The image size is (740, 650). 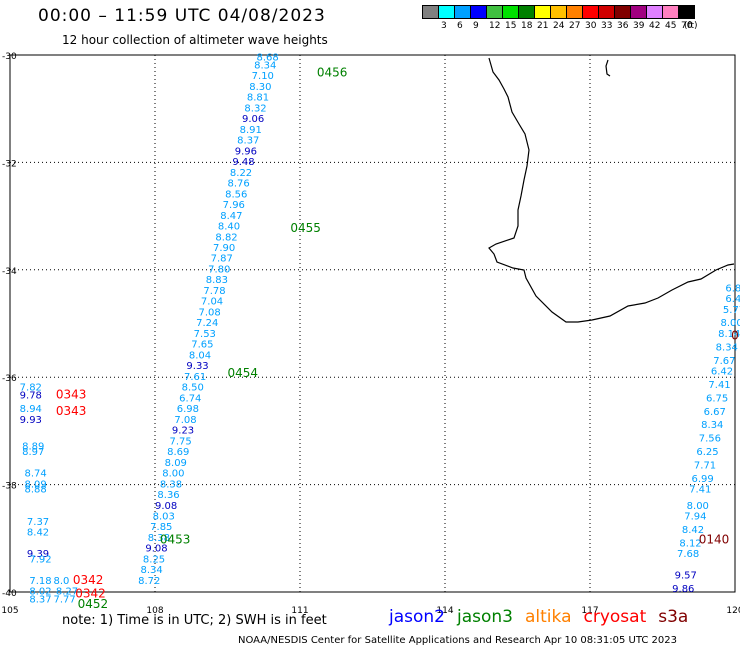 I want to click on legend-label: 33, so click(x=607, y=26).